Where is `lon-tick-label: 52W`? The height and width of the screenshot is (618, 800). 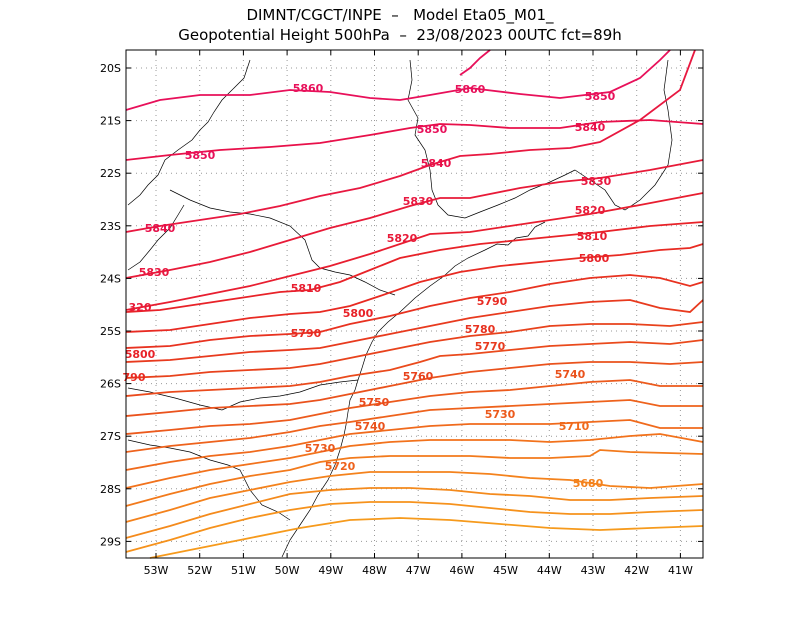 lon-tick-label: 52W is located at coordinates (199, 570).